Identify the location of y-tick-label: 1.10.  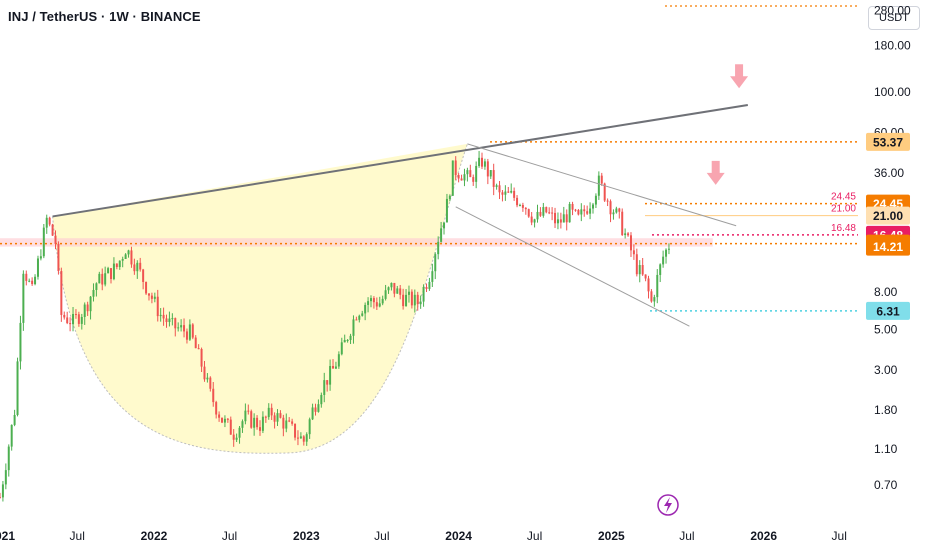
(886, 449).